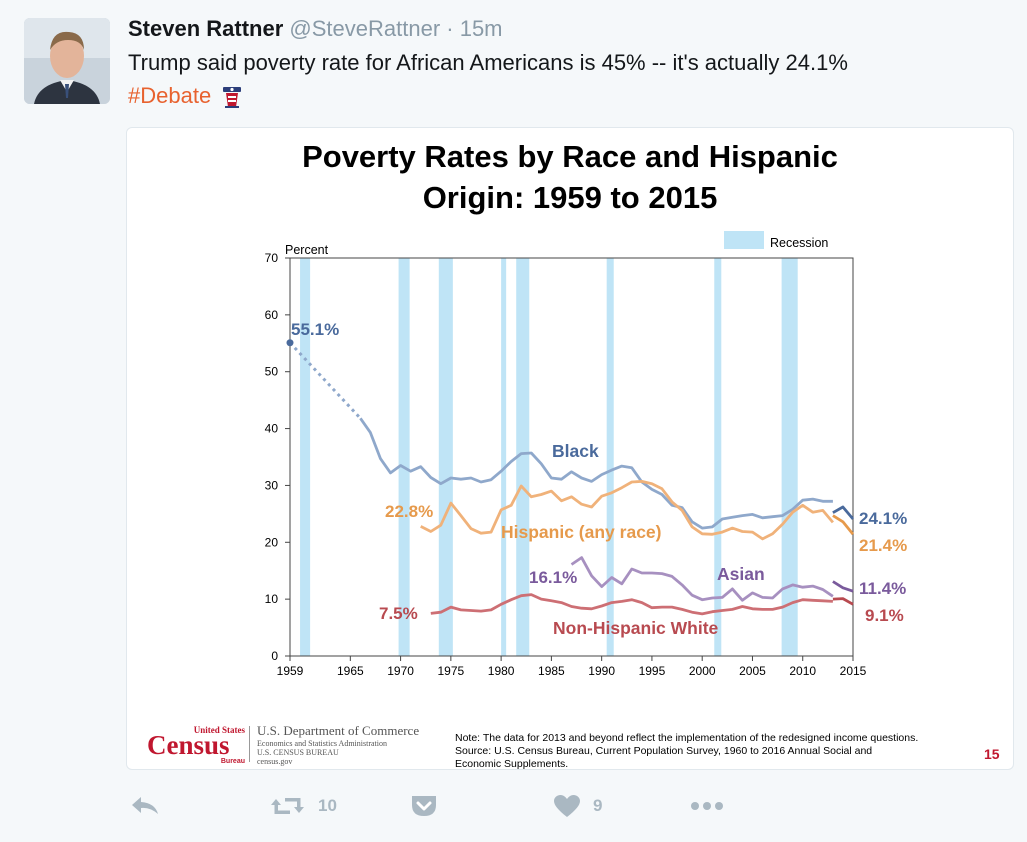  I want to click on like-button: 9, so click(577, 806).